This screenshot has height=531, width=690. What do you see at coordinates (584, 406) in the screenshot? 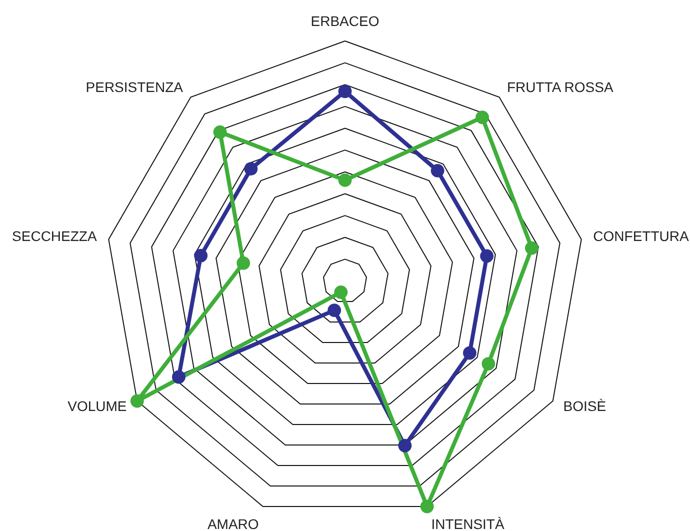
I see `spoke-label: BOISÈ` at bounding box center [584, 406].